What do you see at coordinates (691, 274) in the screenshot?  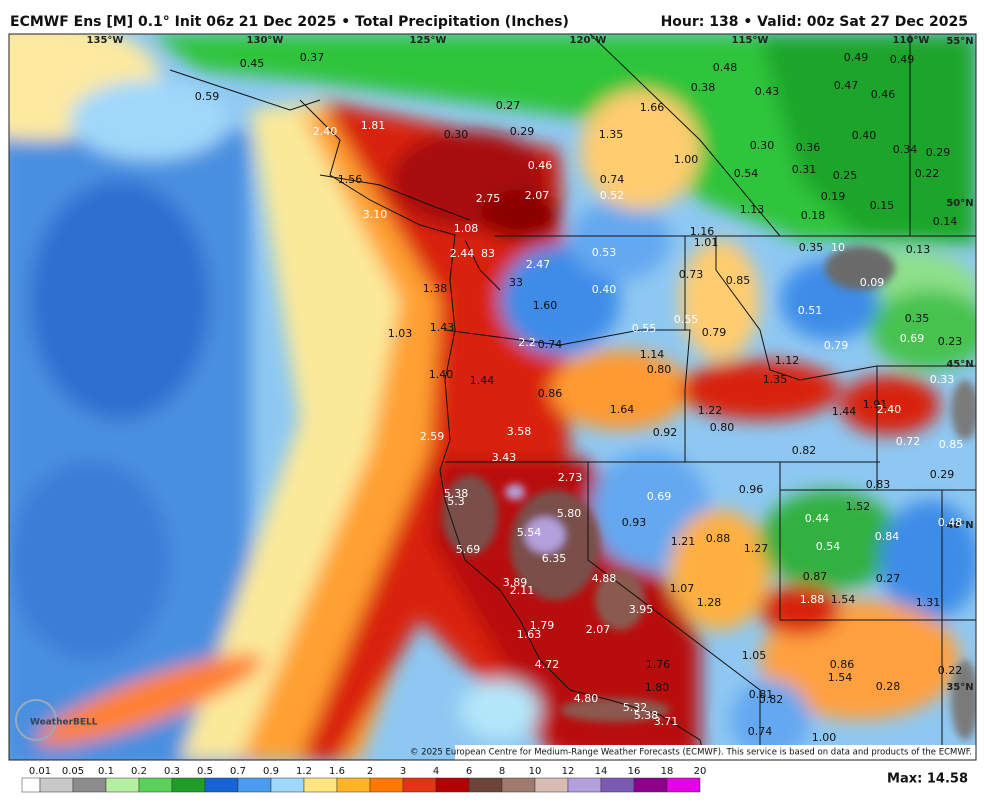 I see `precip-label: 0.73` at bounding box center [691, 274].